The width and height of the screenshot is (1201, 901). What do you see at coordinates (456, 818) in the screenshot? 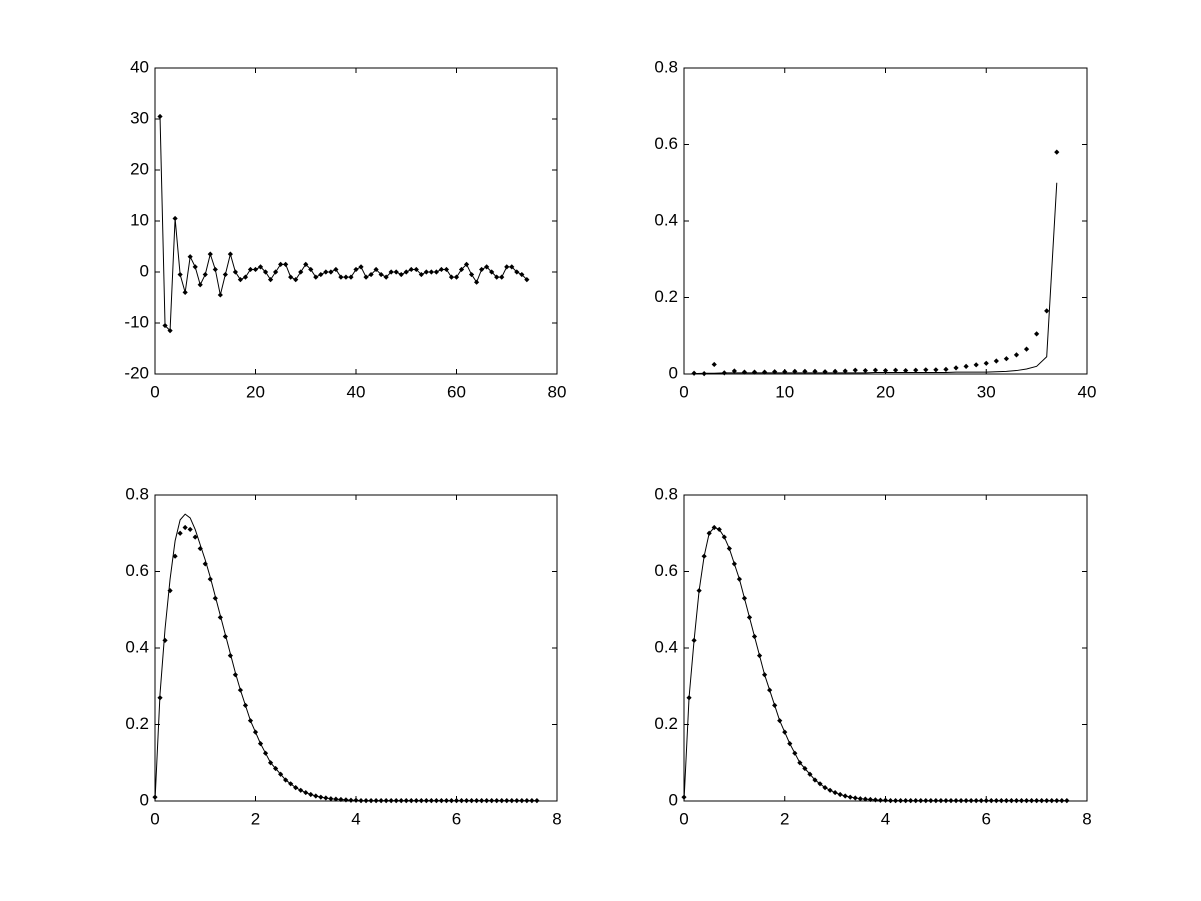
I see `x-tick-label: 6` at bounding box center [456, 818].